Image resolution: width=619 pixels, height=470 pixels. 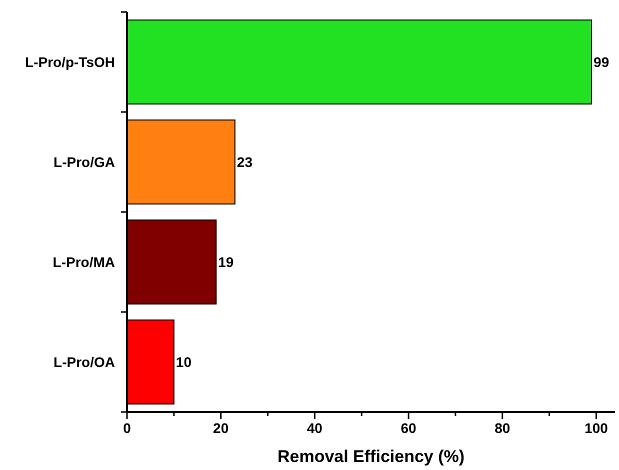 What do you see at coordinates (84, 362) in the screenshot?
I see `y-tick-label: L-Pro/OA` at bounding box center [84, 362].